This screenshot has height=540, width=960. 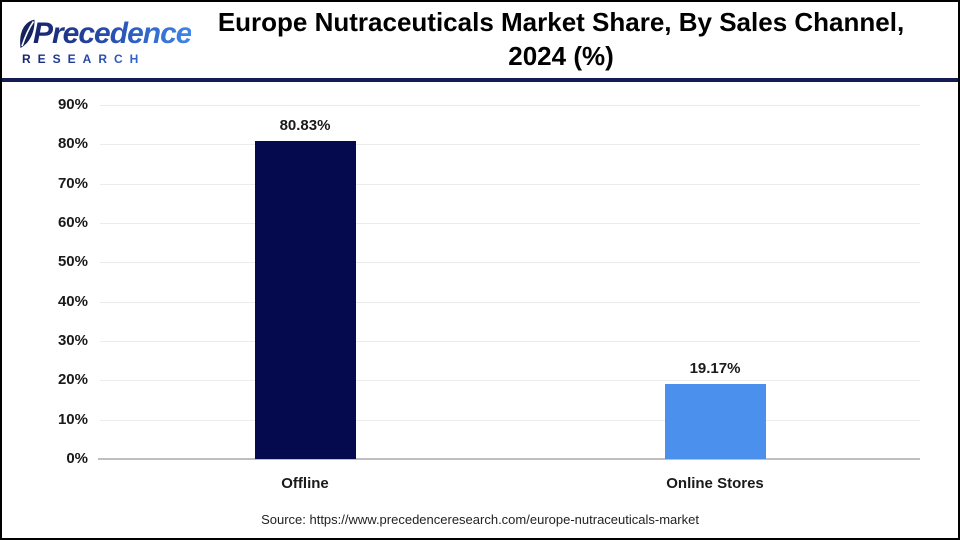 What do you see at coordinates (72, 419) in the screenshot?
I see `y-axis-tick: 10%` at bounding box center [72, 419].